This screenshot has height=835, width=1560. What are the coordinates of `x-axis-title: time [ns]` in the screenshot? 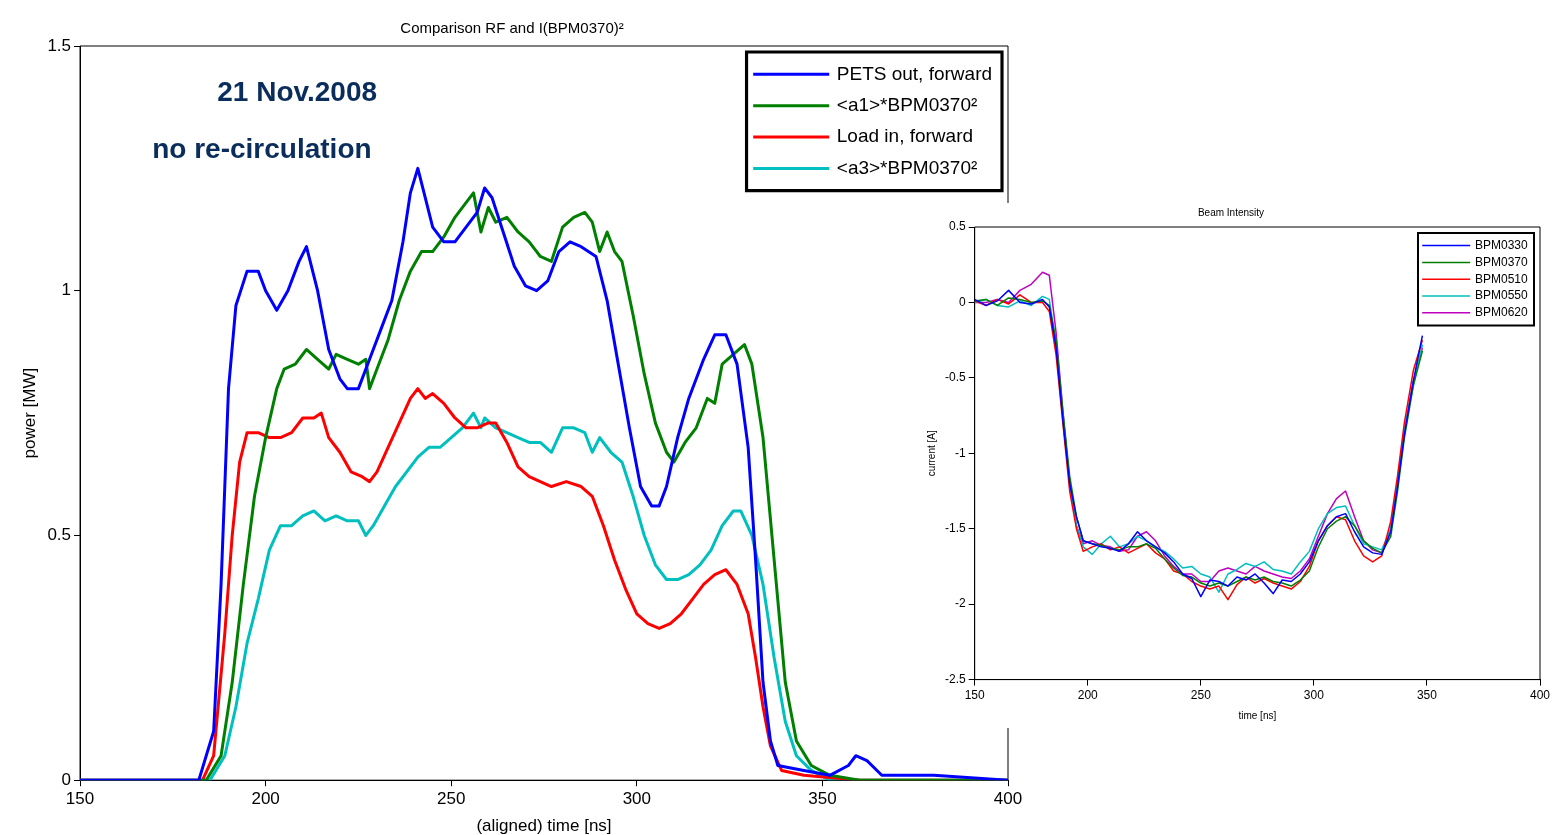 It's located at (1257, 715).